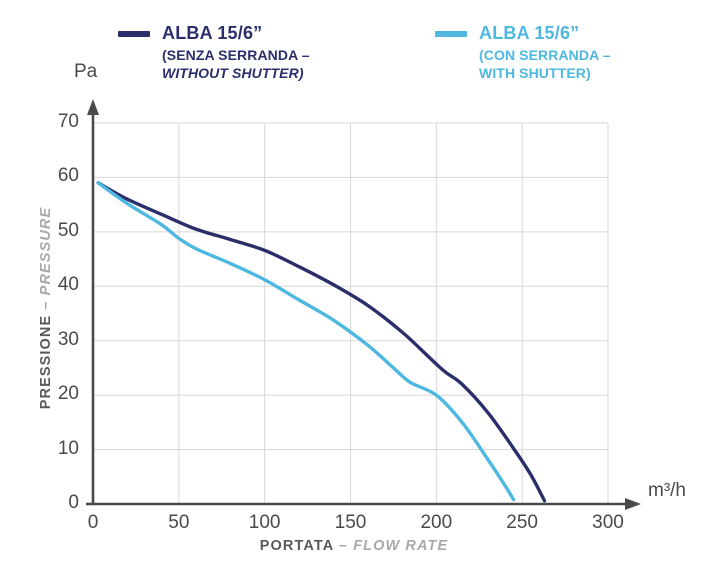 The image size is (708, 563). I want to click on y-tick-label: 50, so click(68, 230).